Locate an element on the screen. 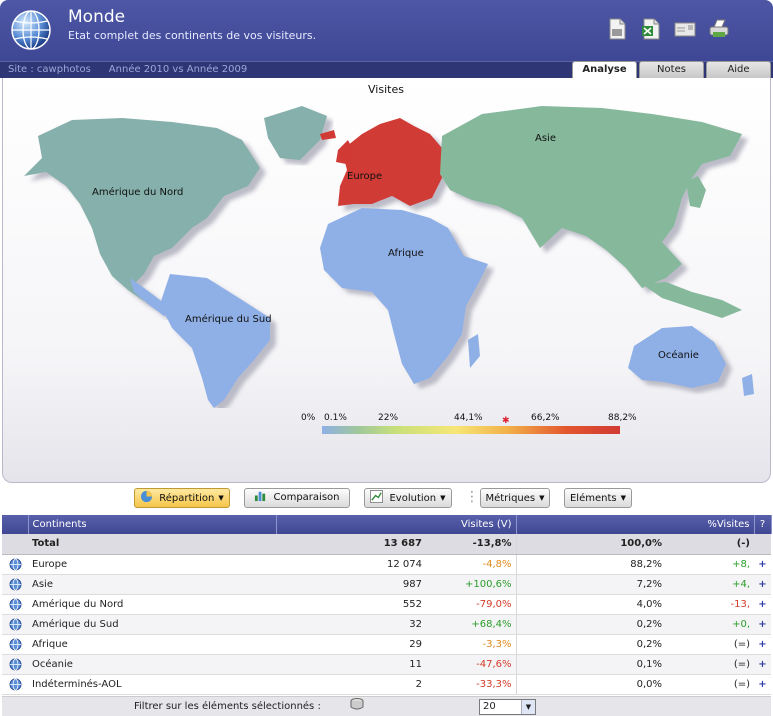 This screenshot has height=716, width=773. row-change: -79,0% is located at coordinates (471, 604).